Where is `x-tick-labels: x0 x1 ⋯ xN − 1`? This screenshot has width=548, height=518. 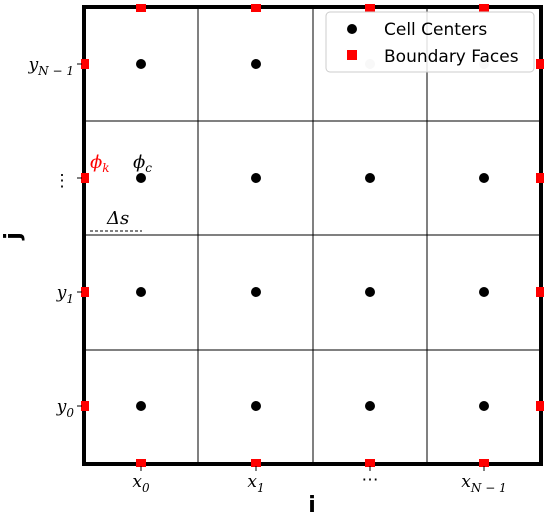
x-tick-labels: x0 x1 ⋯ xN − 1 is located at coordinates (319, 482).